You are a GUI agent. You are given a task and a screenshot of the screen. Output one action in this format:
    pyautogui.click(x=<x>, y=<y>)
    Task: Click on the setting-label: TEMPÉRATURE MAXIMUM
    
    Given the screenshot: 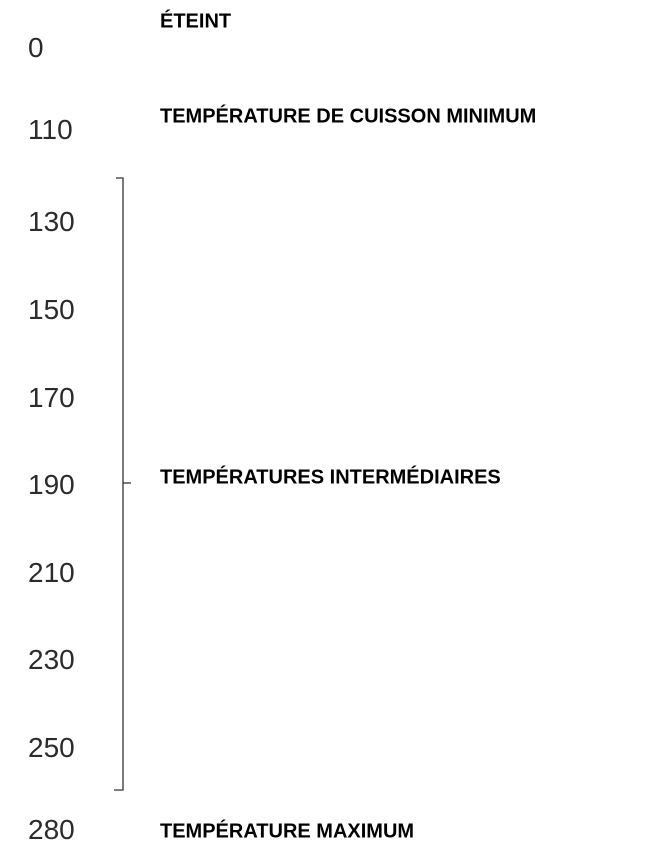 What is the action you would take?
    pyautogui.click(x=287, y=831)
    